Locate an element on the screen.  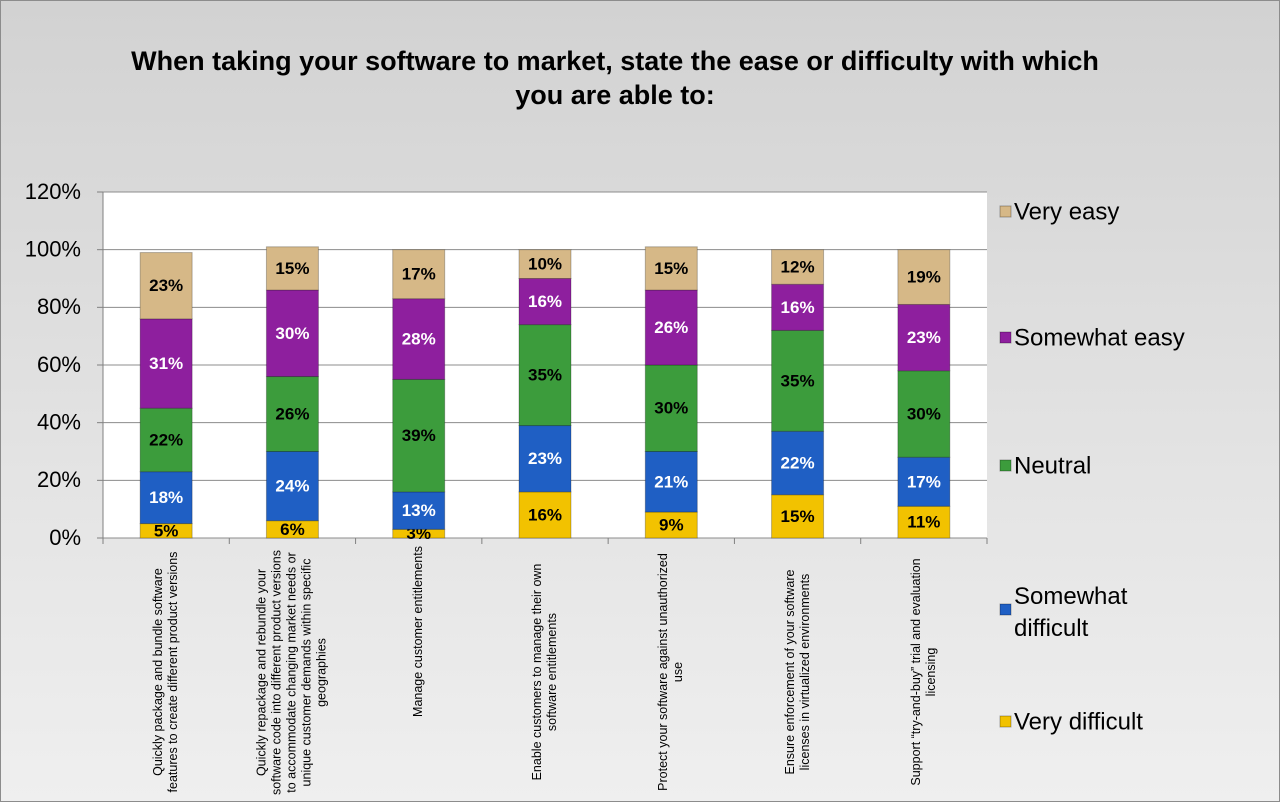
data-label: 24% is located at coordinates (292, 486).